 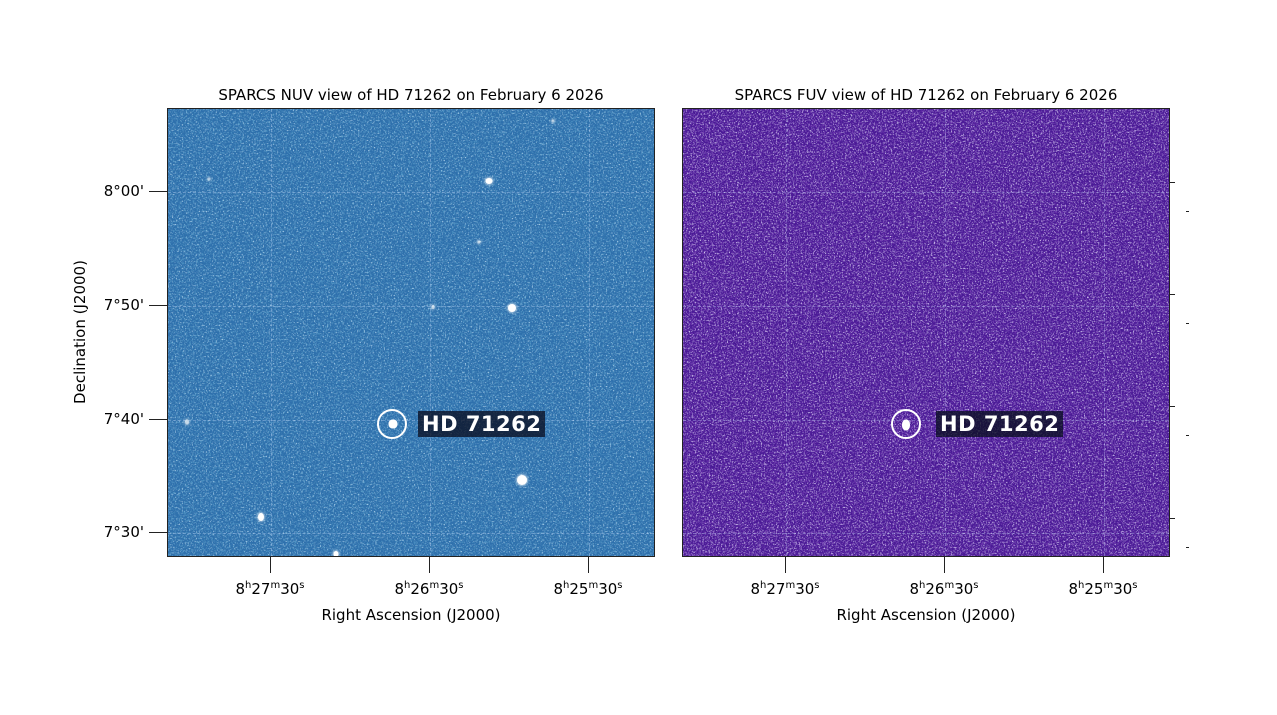 What do you see at coordinates (926, 420) in the screenshot?
I see `fuv-grid-h3` at bounding box center [926, 420].